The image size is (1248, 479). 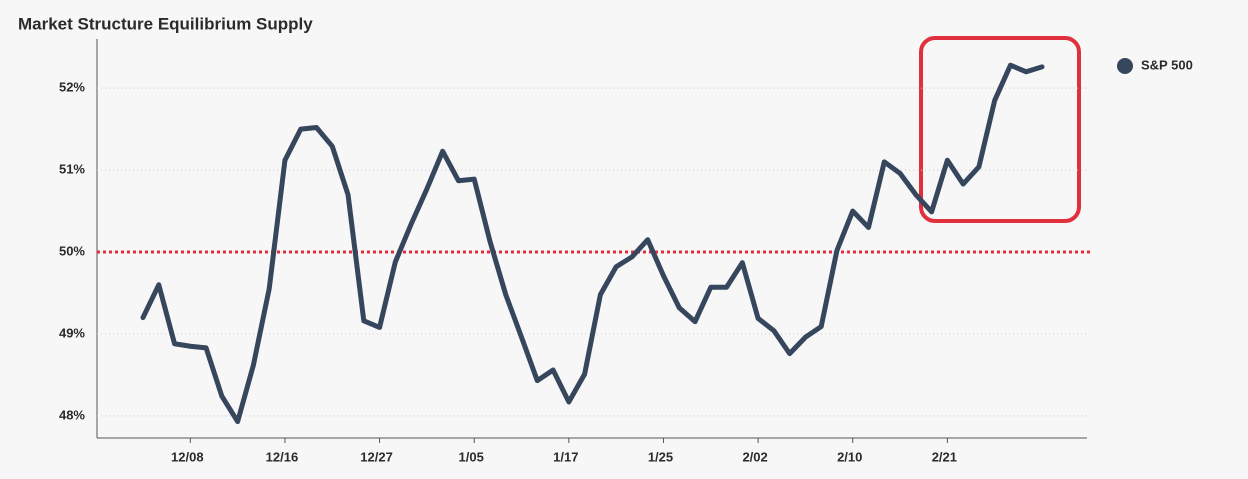 I want to click on y-tick-label: 48%, so click(x=72, y=414).